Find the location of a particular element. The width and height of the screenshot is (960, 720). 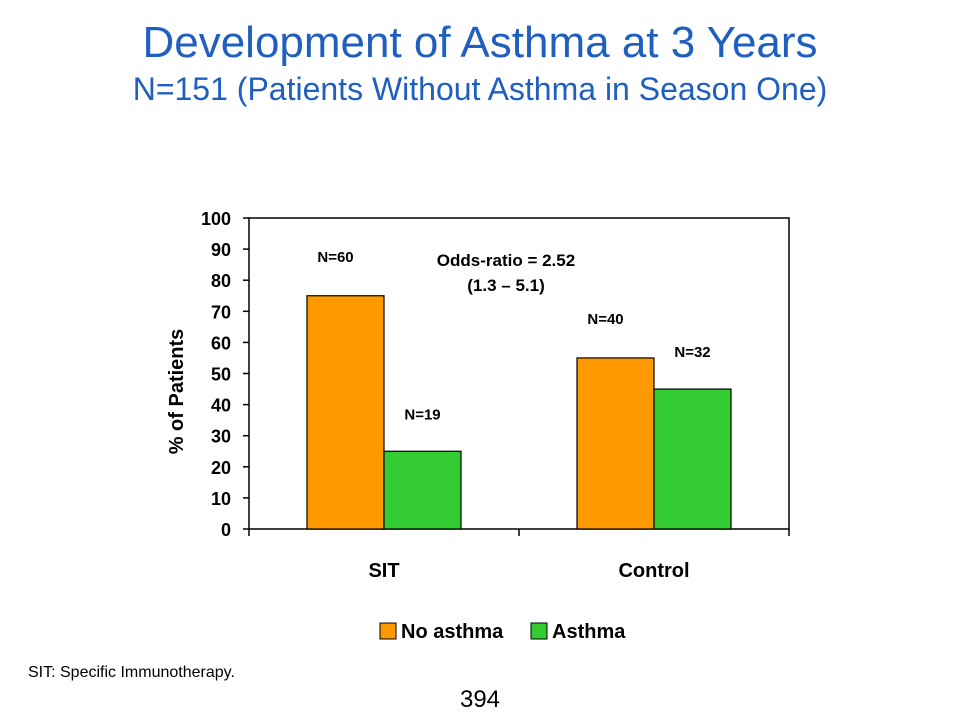

slide-title: Development of Asthma at 3 Years is located at coordinates (480, 42).